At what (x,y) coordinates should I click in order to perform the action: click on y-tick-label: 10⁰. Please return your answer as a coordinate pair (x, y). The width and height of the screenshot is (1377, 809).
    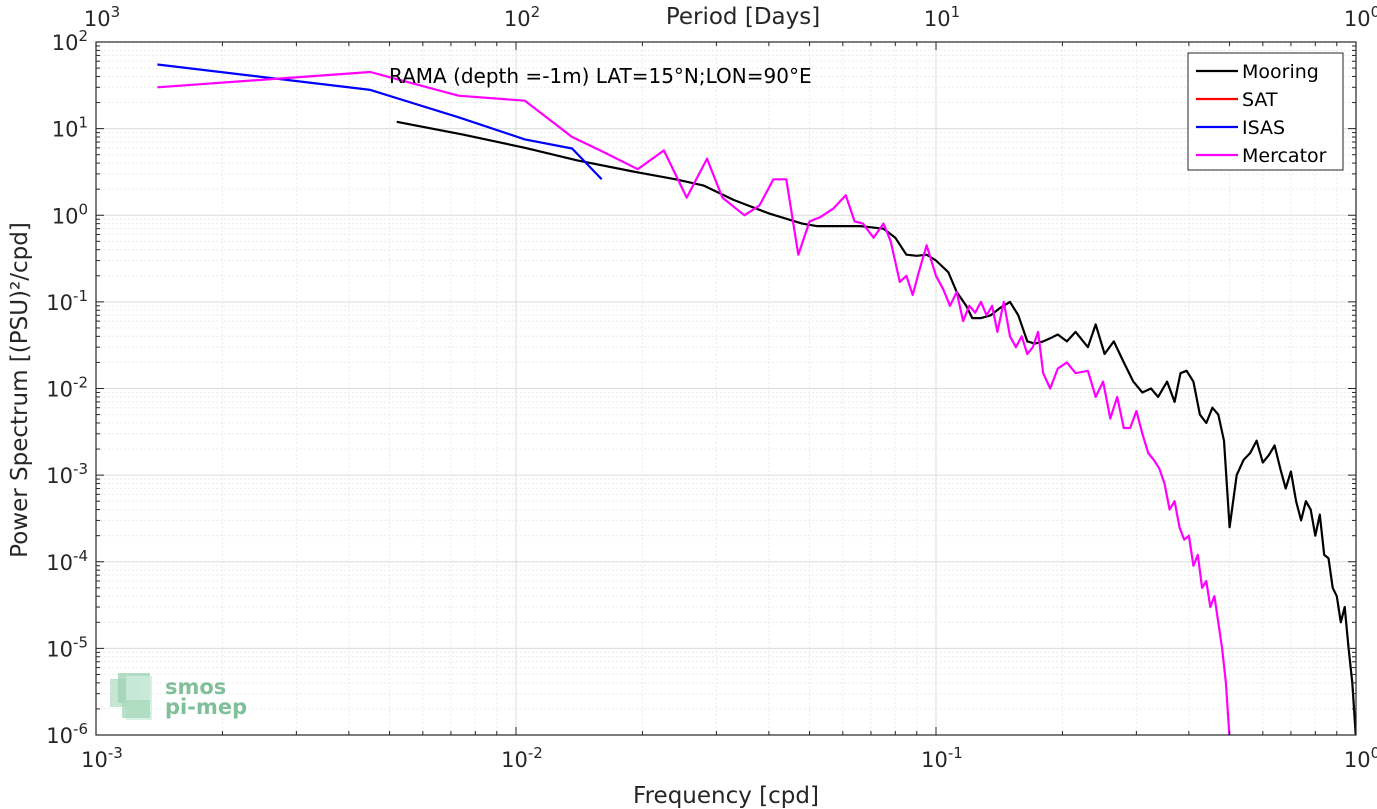
    Looking at the image, I should click on (70, 214).